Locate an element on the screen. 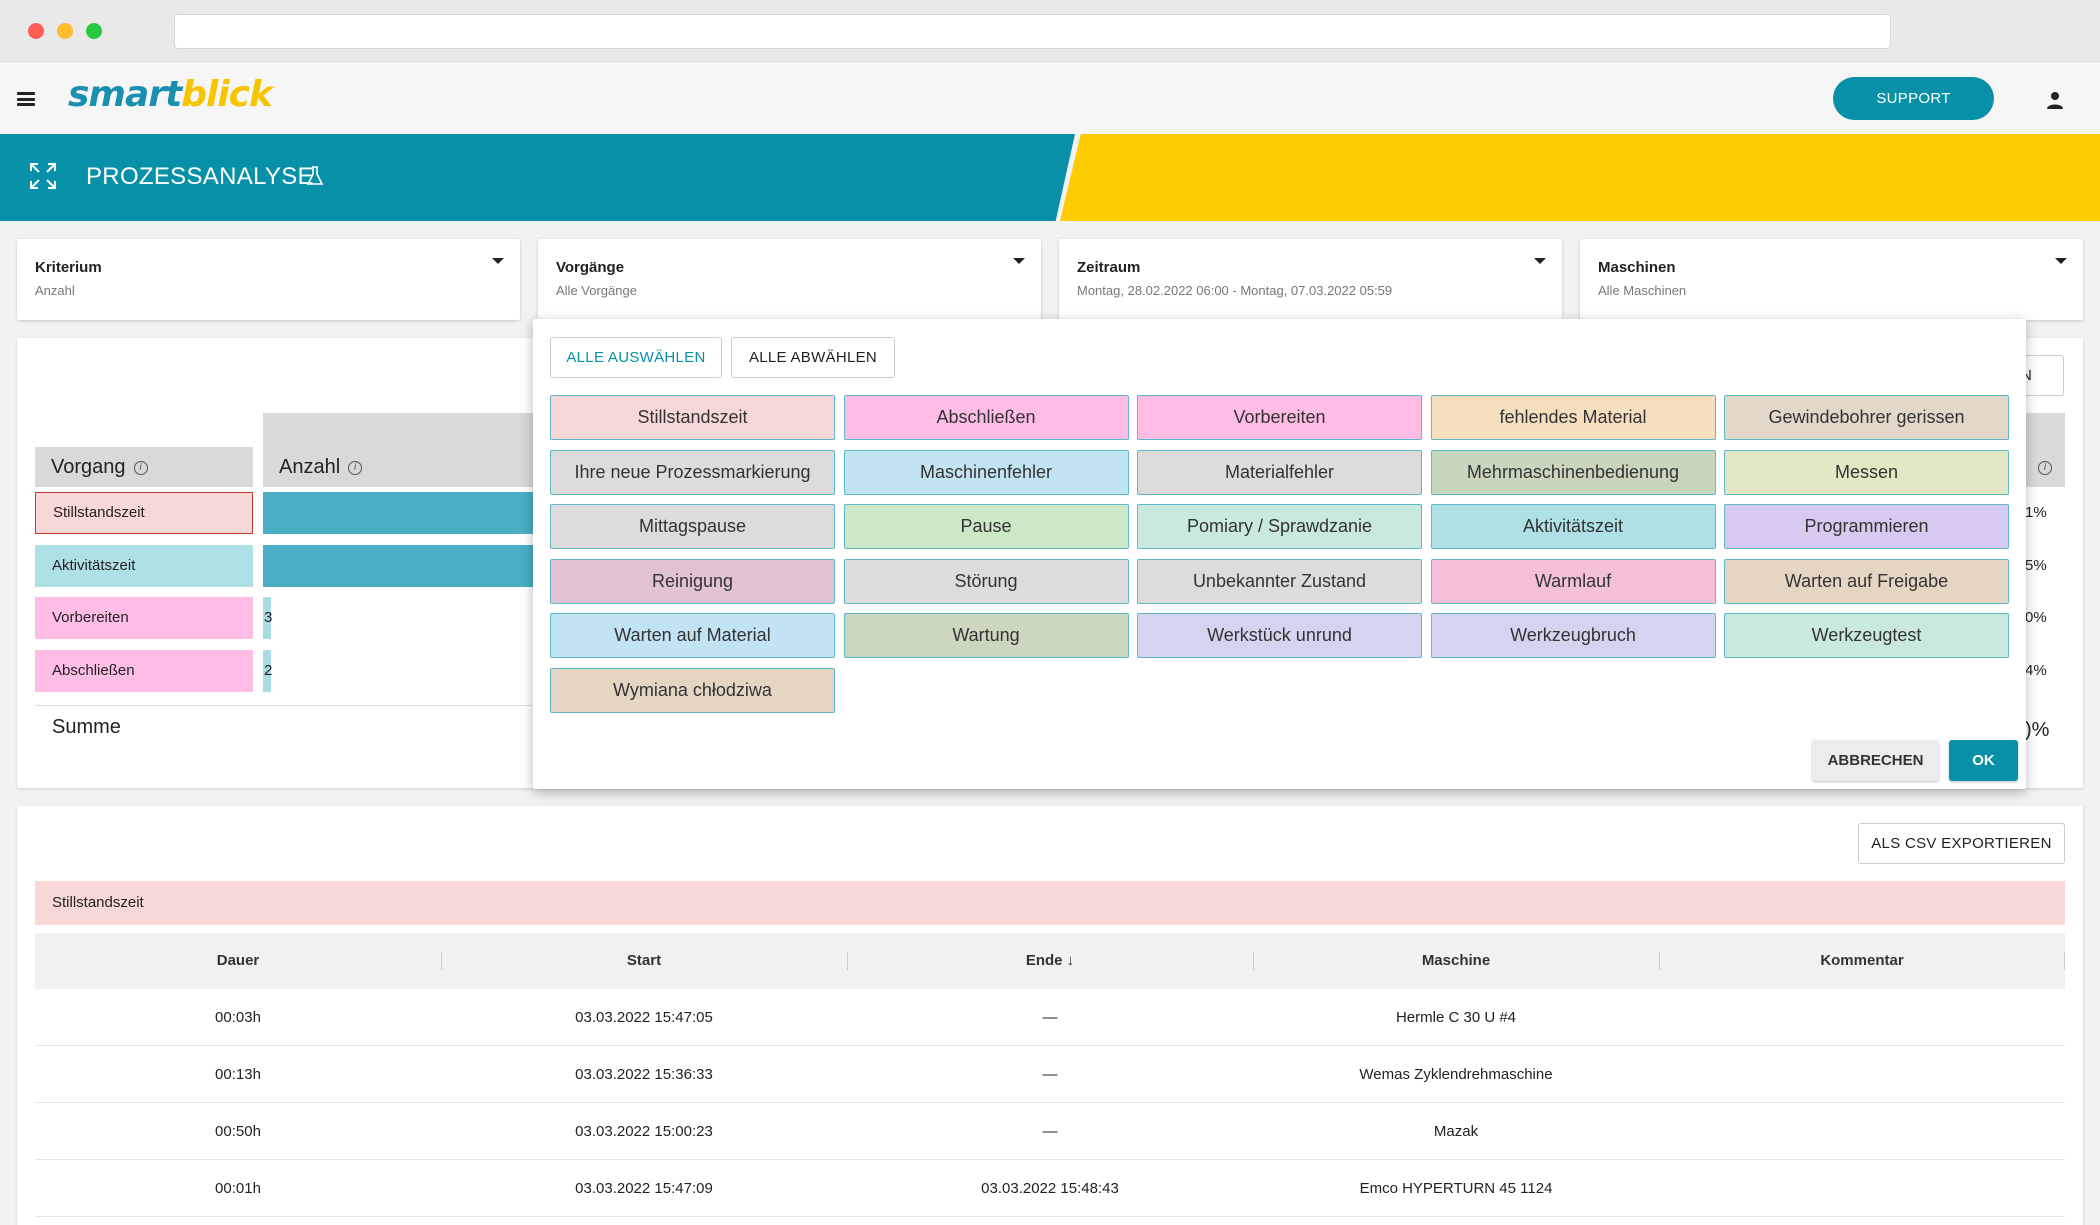  process-chip: Warmlauf is located at coordinates (1573, 581).